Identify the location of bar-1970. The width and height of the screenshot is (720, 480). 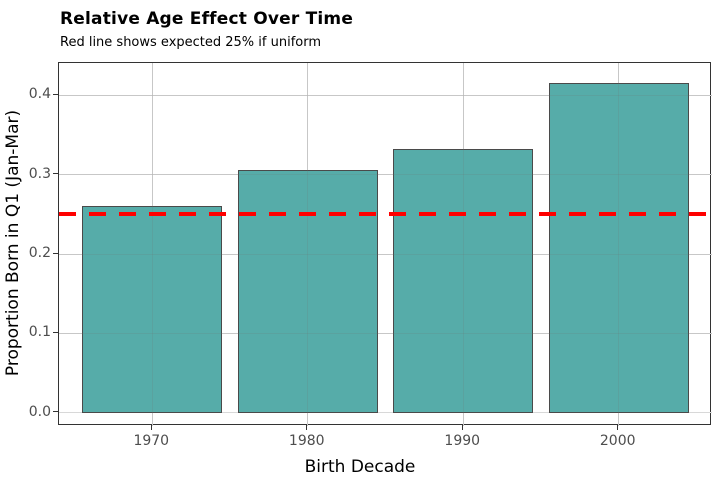
(152, 309).